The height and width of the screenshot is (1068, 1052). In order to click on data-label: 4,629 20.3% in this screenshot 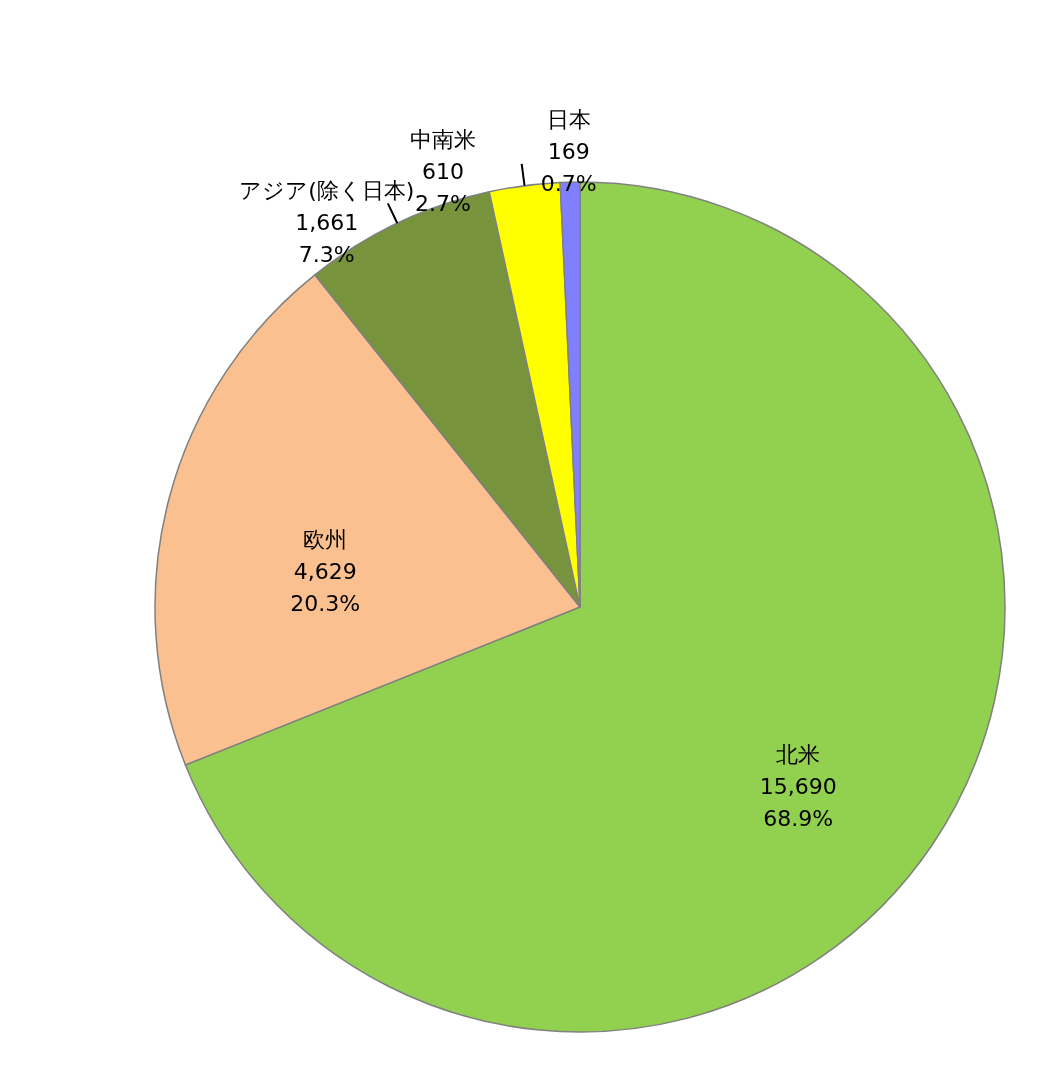, I will do `click(325, 587)`.